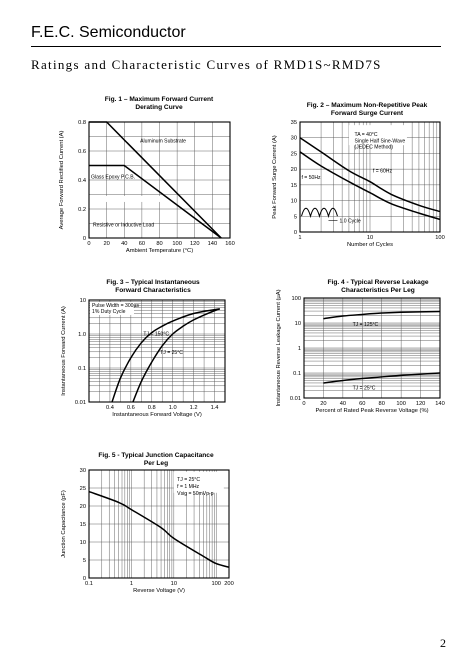 Image resolution: width=474 pixels, height=670 pixels. I want to click on x-tick-label: 0.6, so click(131, 408).